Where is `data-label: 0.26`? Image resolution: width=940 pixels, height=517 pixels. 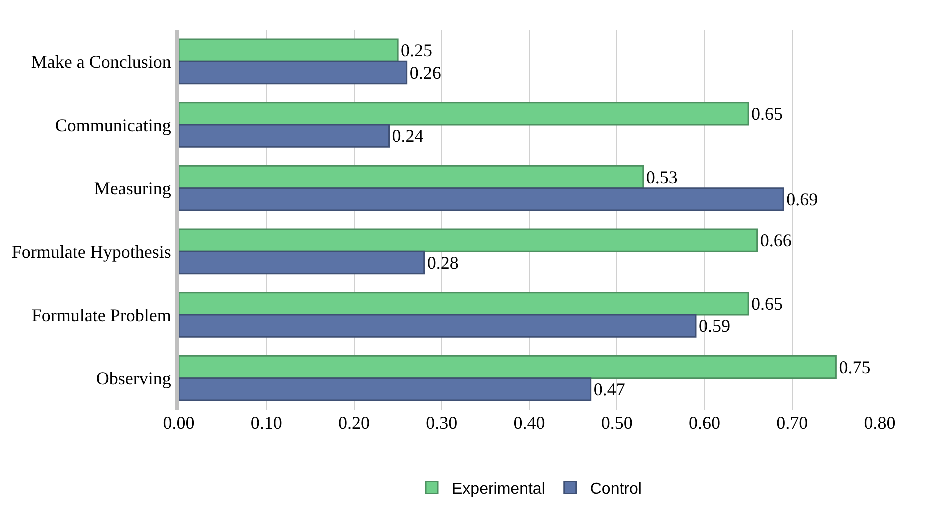 data-label: 0.26 is located at coordinates (426, 72).